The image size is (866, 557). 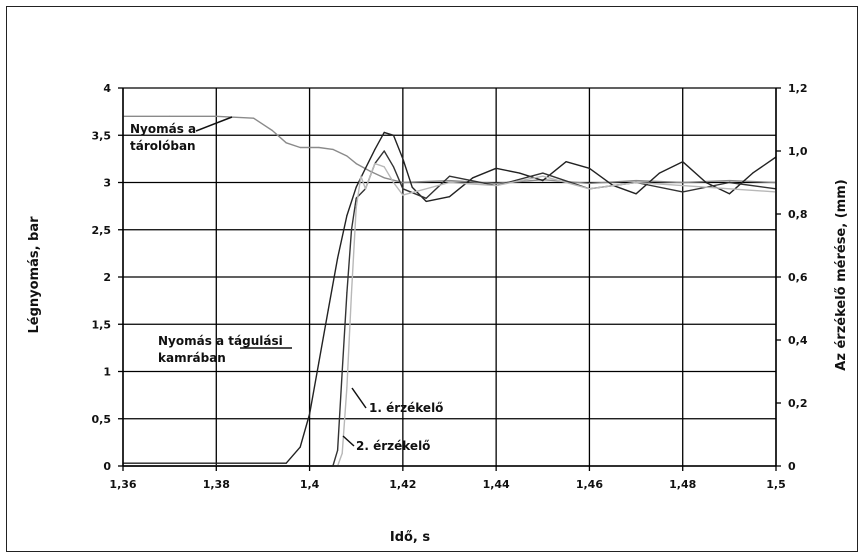 What do you see at coordinates (192, 358) in the screenshot?
I see `svg-text: kamrában` at bounding box center [192, 358].